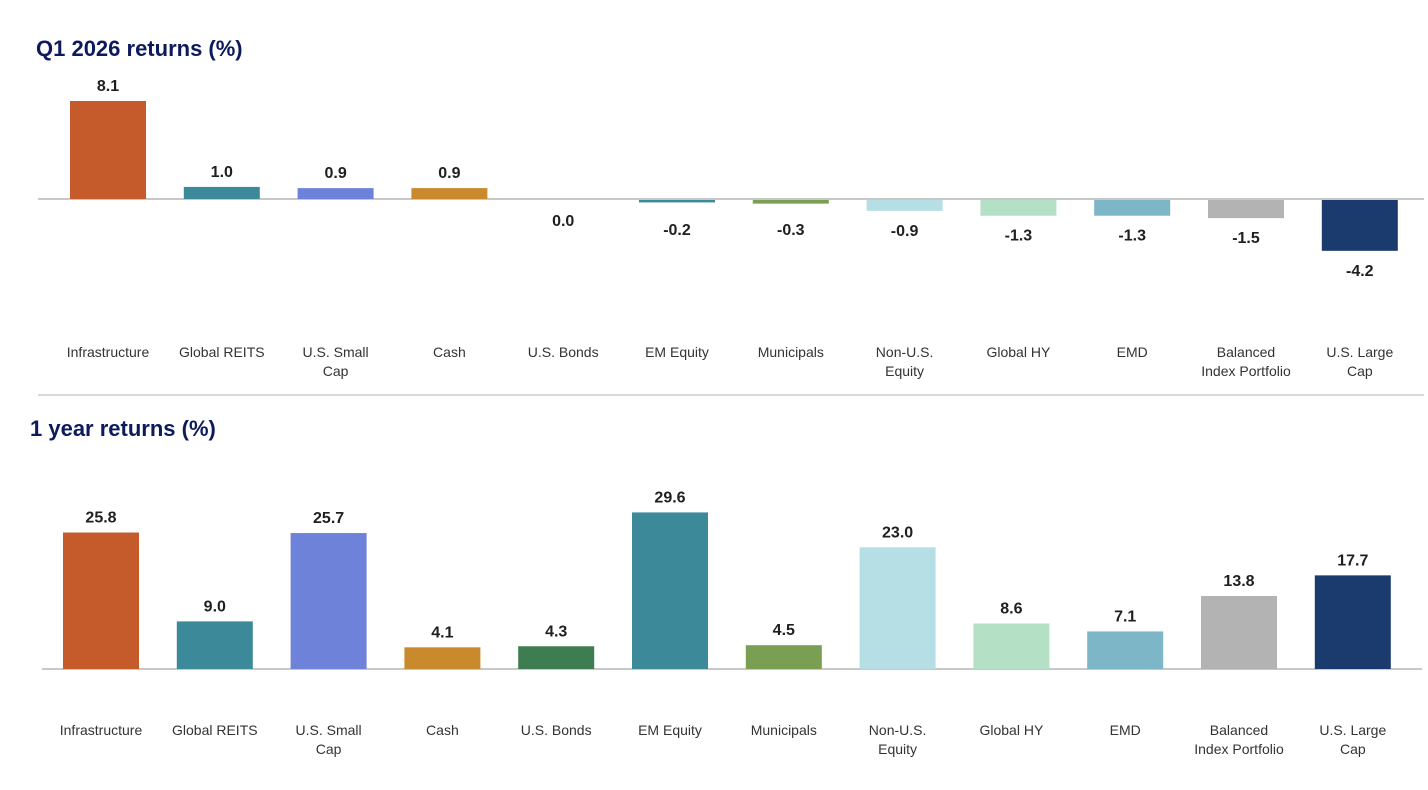 The height and width of the screenshot is (790, 1428). I want to click on data-label: 4.3, so click(556, 631).